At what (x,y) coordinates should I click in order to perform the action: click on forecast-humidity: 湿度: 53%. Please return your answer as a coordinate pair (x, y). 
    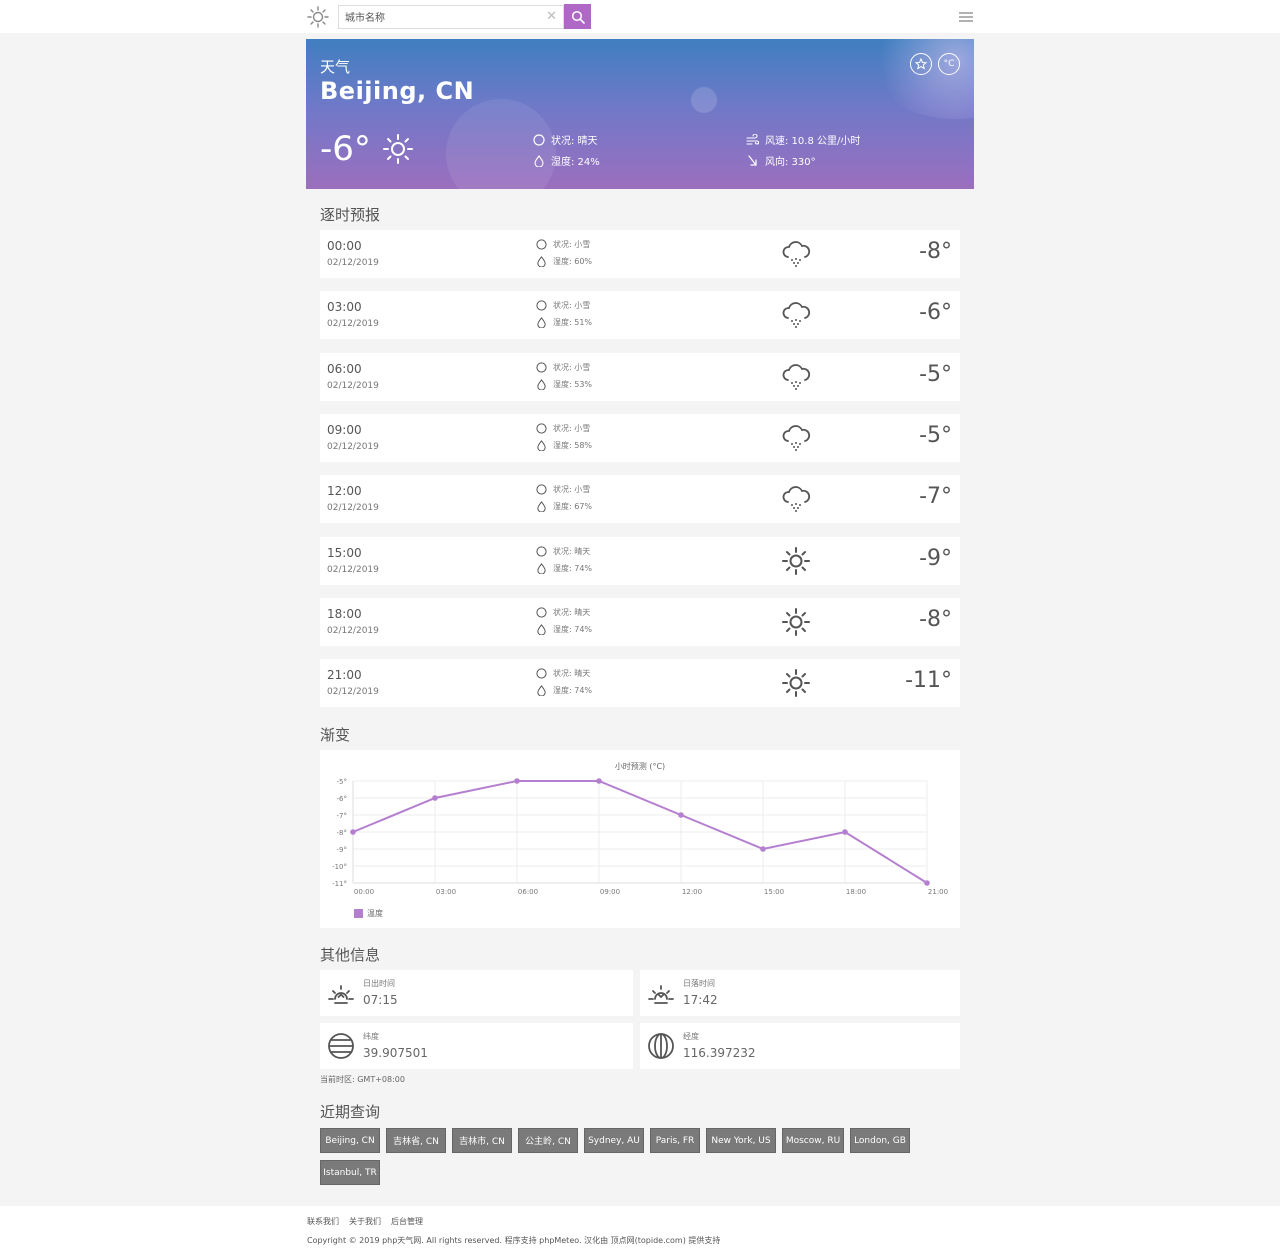
    Looking at the image, I should click on (564, 384).